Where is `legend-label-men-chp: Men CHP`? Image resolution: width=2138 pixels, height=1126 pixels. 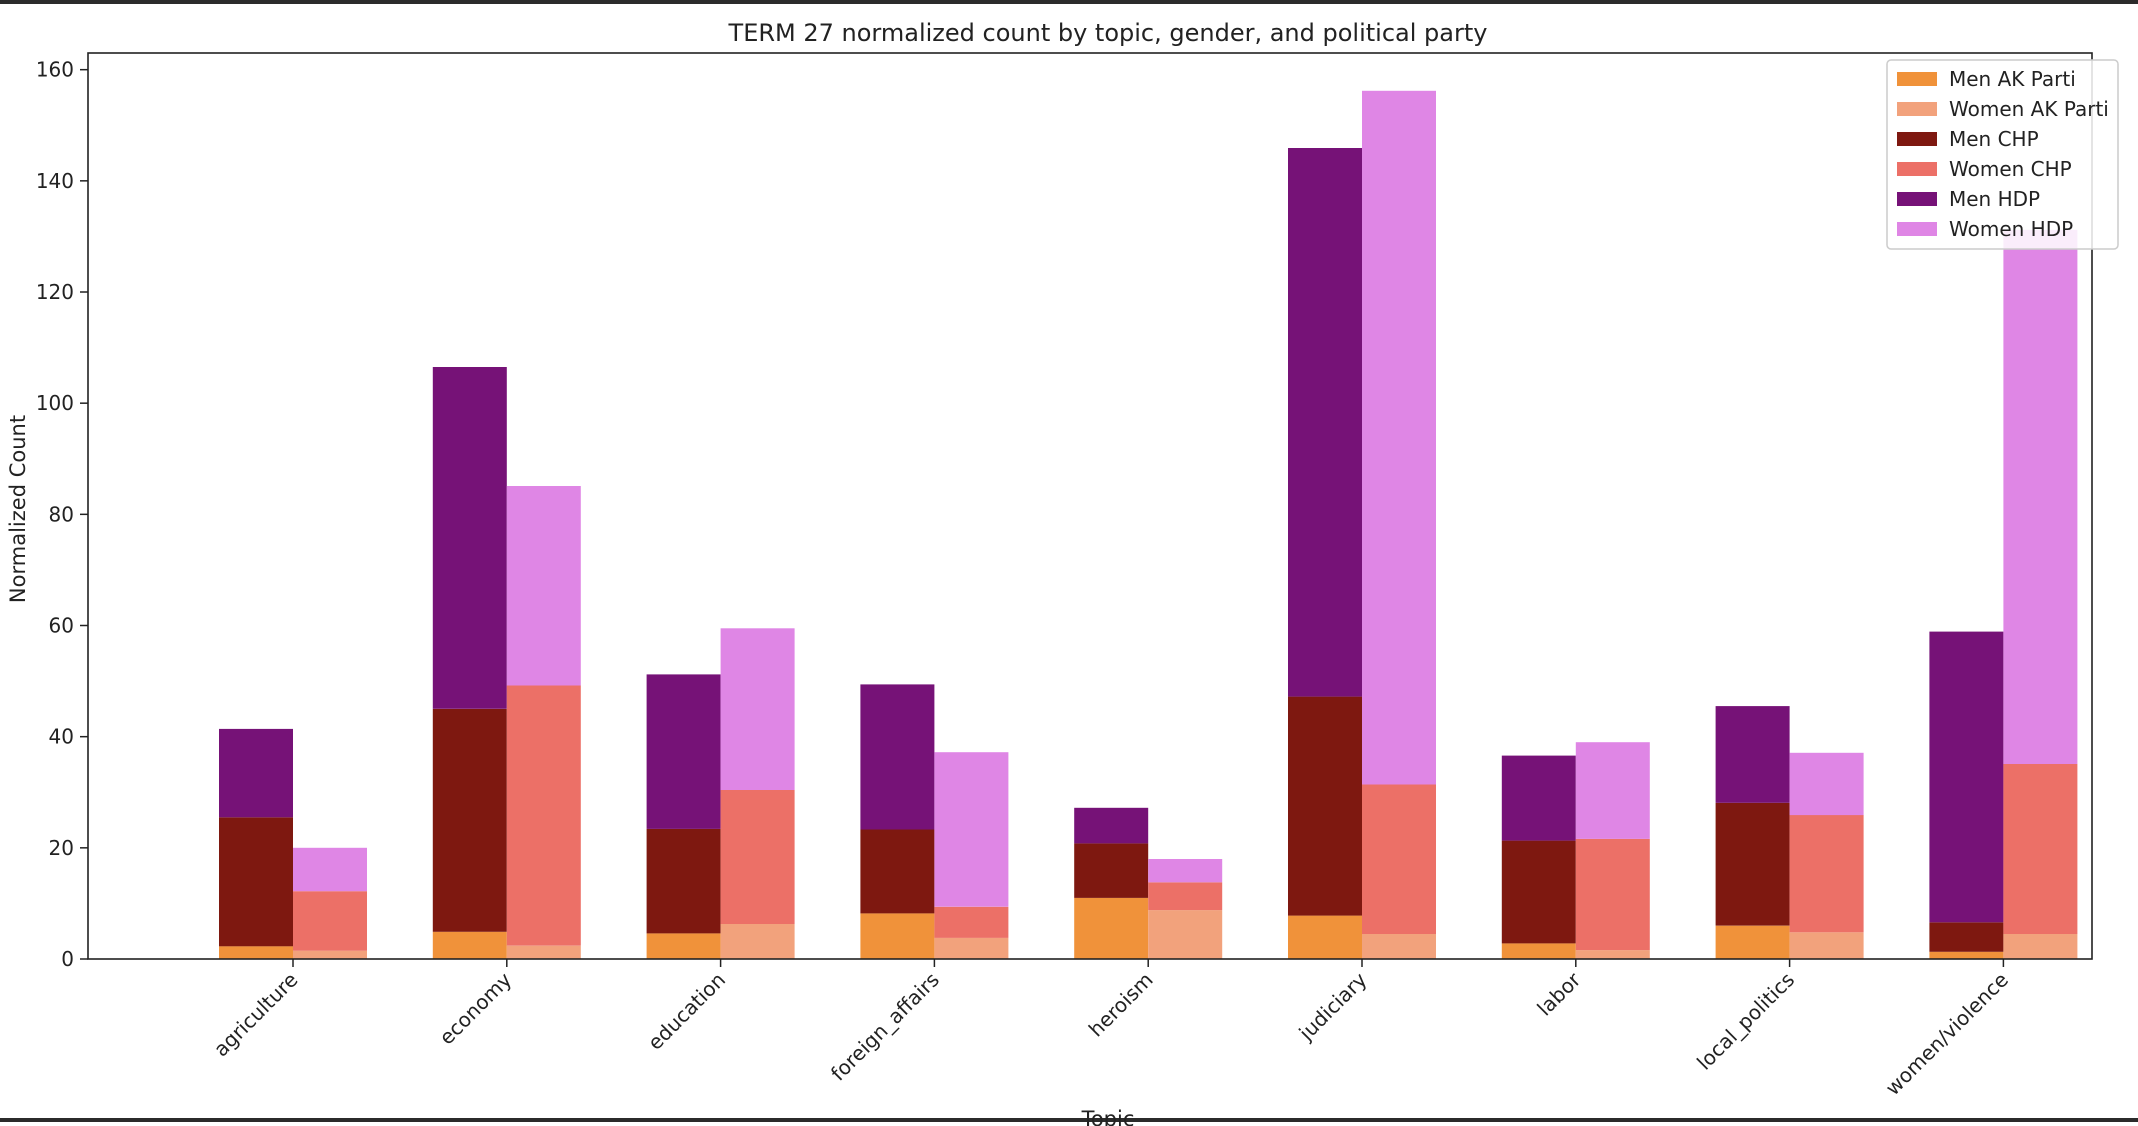
legend-label-men-chp: Men CHP is located at coordinates (1994, 139).